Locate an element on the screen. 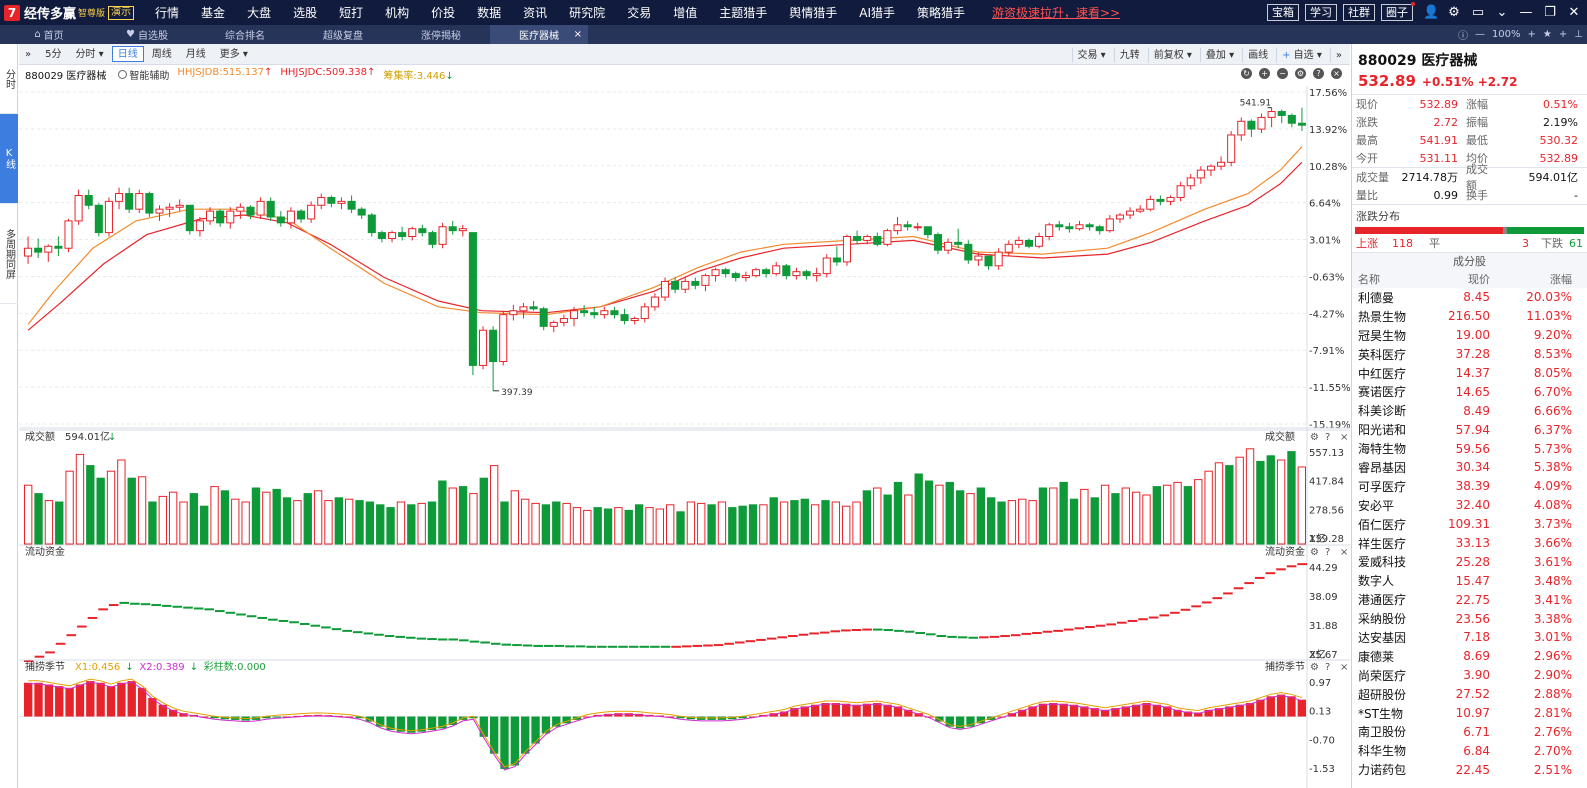 This screenshot has width=1587, height=788. menu-item-12: 主题猎手 is located at coordinates (743, 13).